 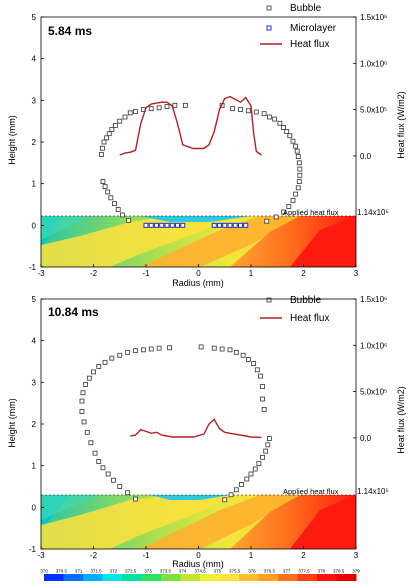 What do you see at coordinates (34, 299) in the screenshot?
I see `y-tick-label: 5` at bounding box center [34, 299].